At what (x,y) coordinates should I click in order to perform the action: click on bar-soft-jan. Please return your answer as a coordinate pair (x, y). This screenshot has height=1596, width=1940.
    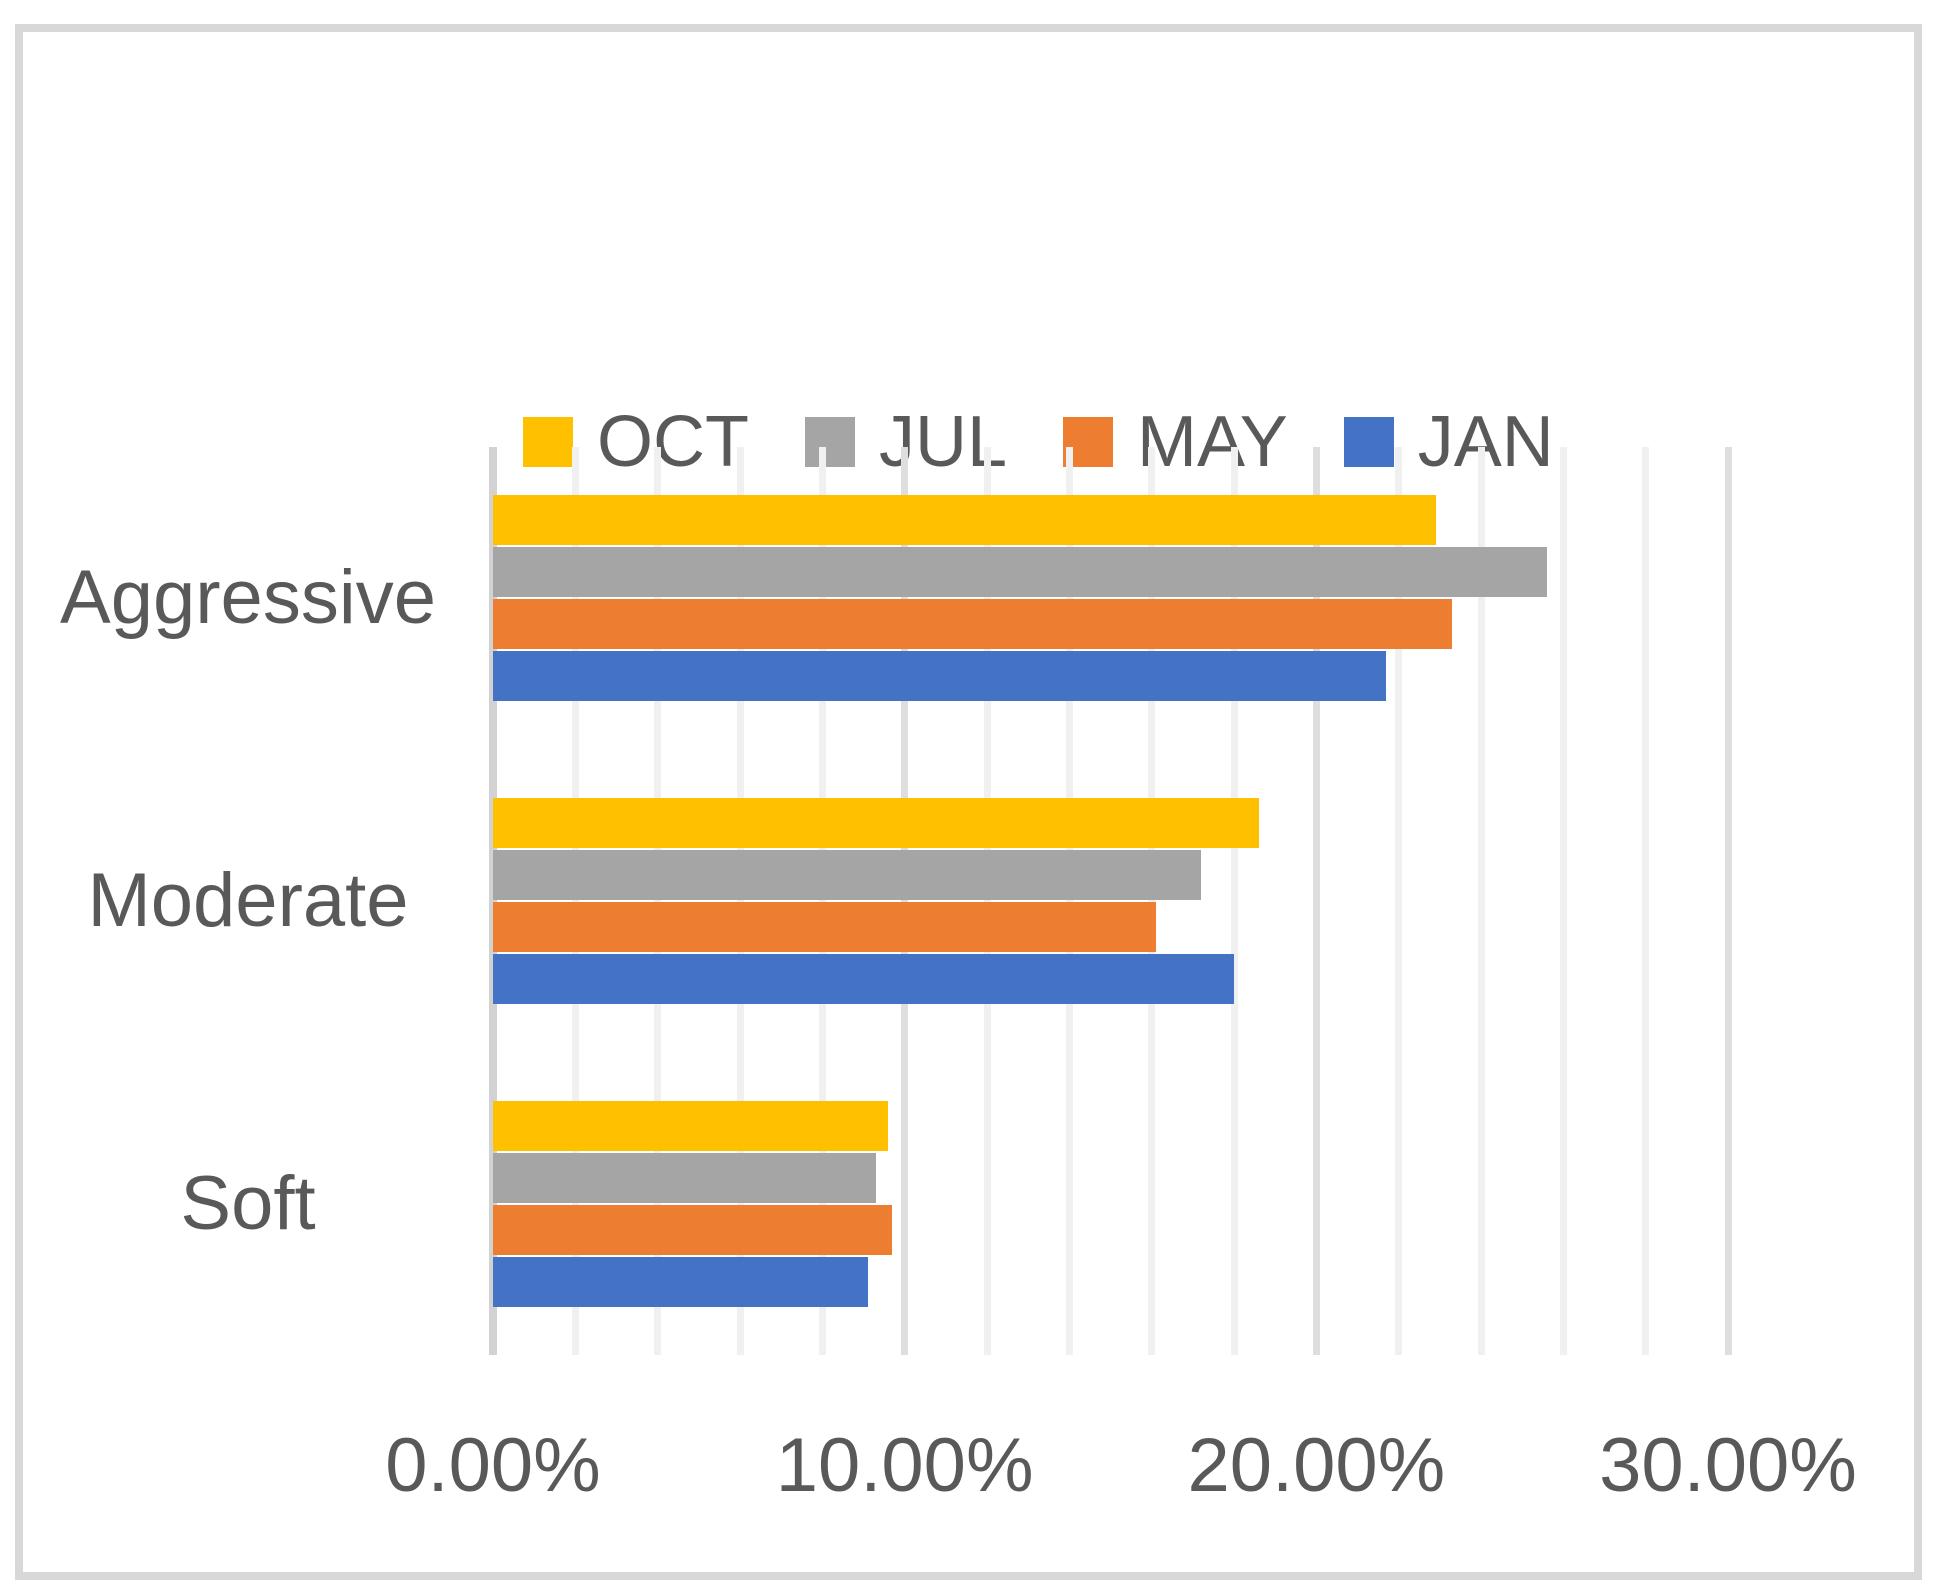
    Looking at the image, I should click on (680, 1281).